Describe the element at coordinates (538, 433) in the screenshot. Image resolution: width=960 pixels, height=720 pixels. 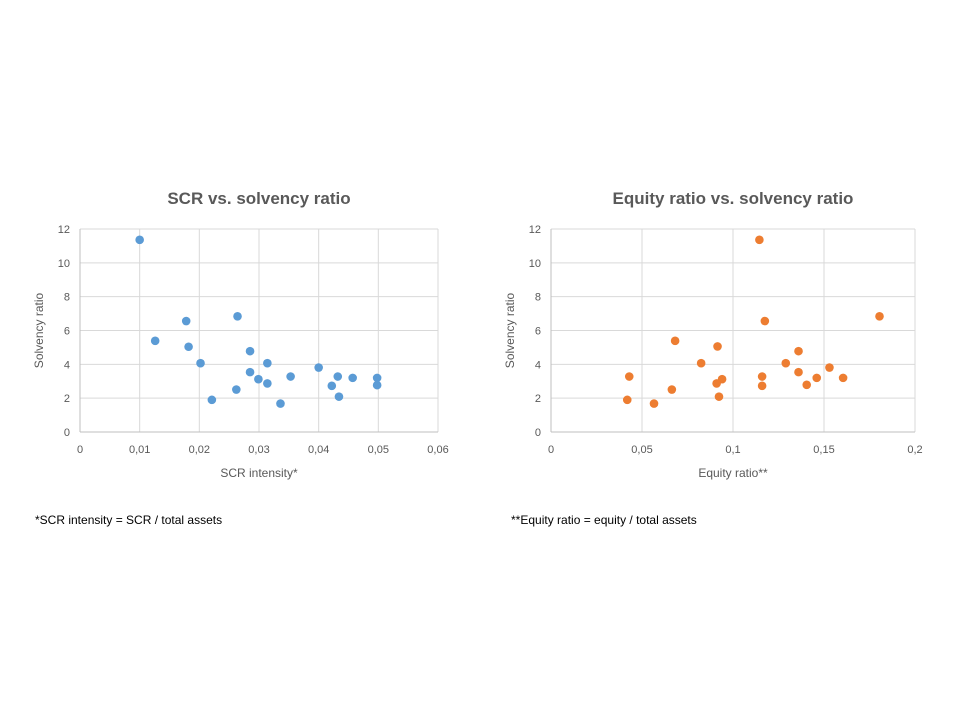
I see `chart2-y-tick-label: 0` at that location.